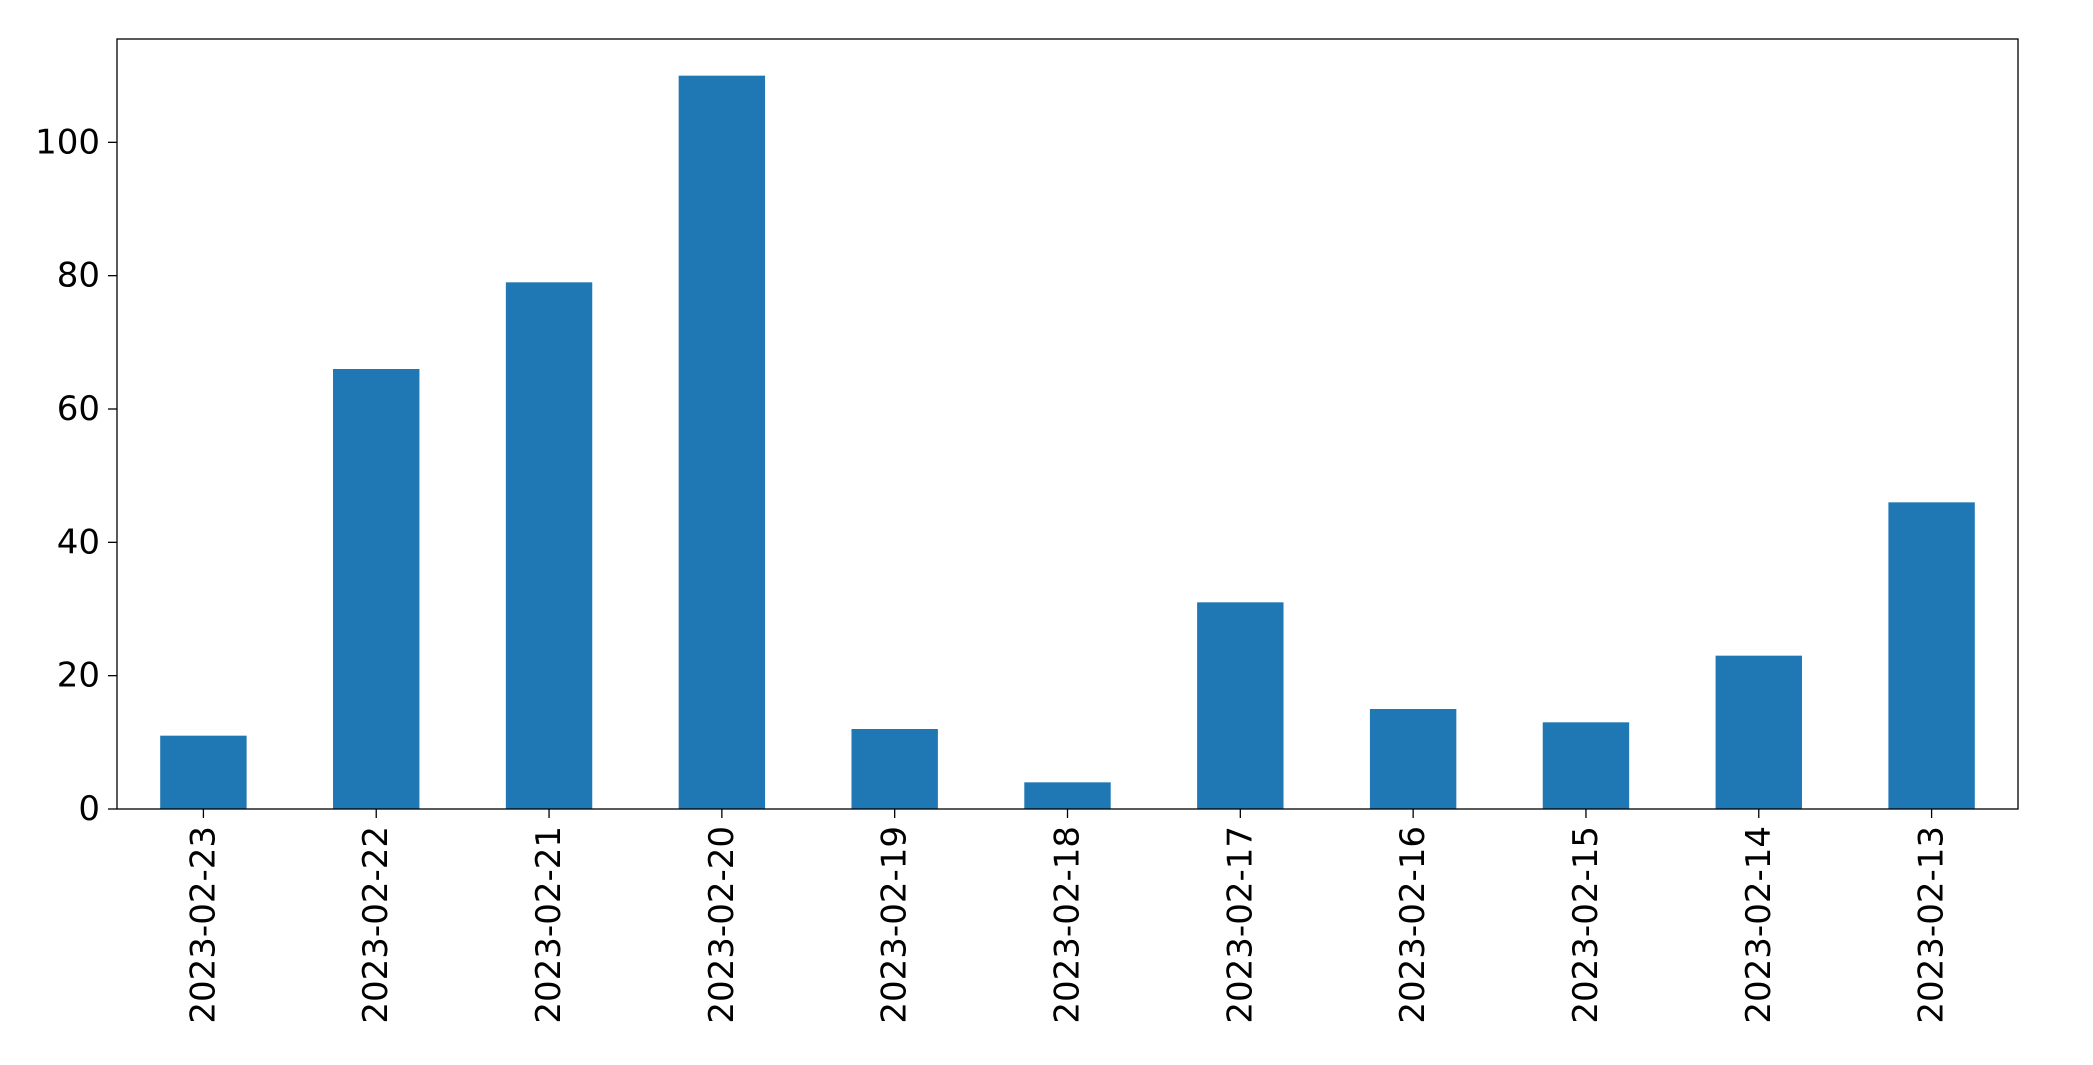 The image size is (2093, 1065). Describe the element at coordinates (549, 925) in the screenshot. I see `x-tick-label: 2023-02-21` at that location.